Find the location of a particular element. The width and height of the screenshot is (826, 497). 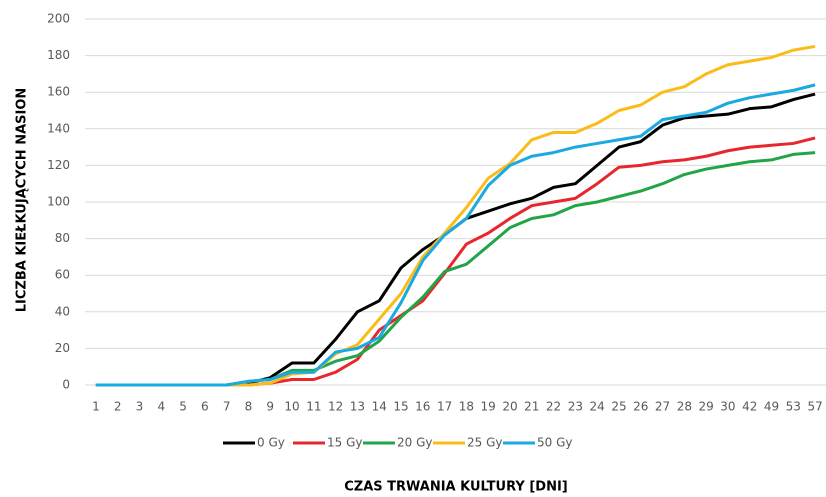

y-tick-label: 20 is located at coordinates (62, 348).